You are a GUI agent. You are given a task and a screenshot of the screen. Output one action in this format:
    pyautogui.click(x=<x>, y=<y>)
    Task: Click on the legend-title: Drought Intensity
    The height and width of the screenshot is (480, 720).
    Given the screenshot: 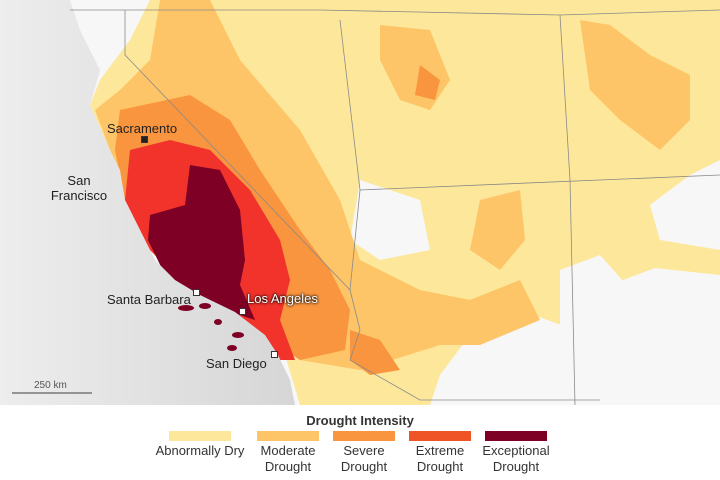 What is the action you would take?
    pyautogui.click(x=360, y=420)
    